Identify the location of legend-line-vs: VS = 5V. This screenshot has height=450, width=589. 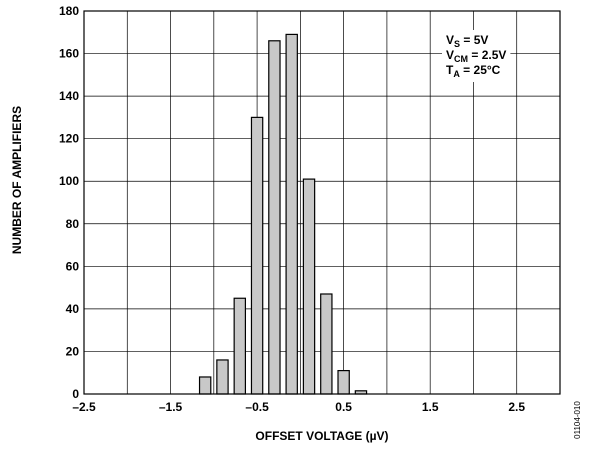
(467, 41).